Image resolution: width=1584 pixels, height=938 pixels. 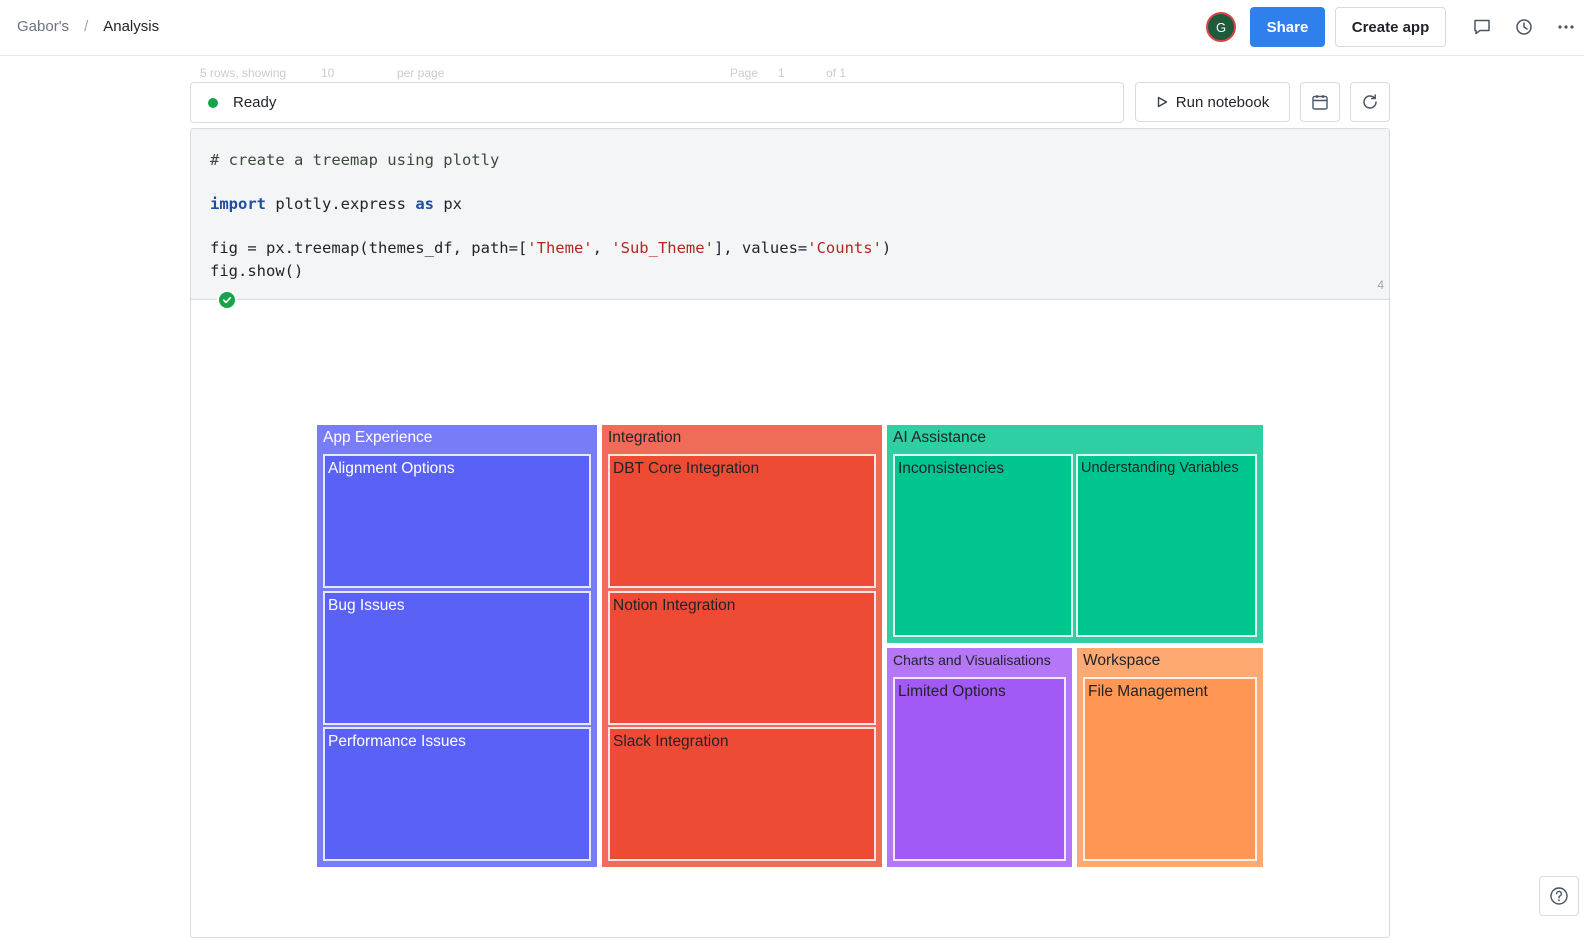 What do you see at coordinates (657, 102) in the screenshot?
I see `kernel-status: Ready` at bounding box center [657, 102].